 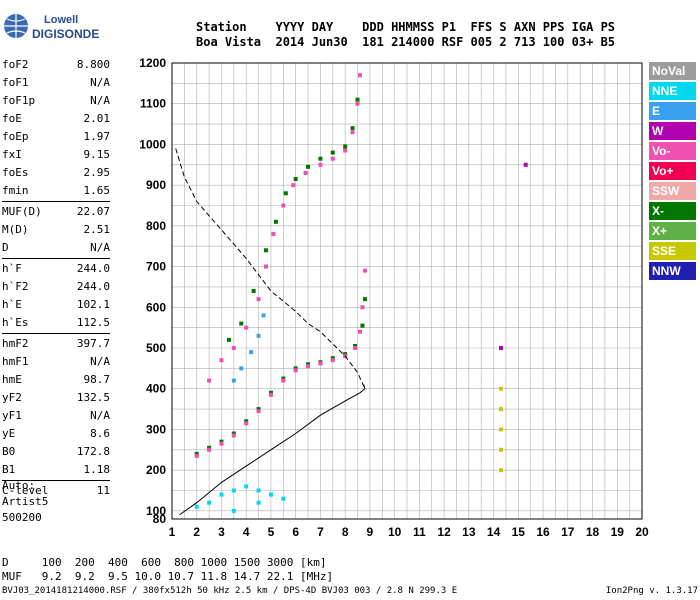 What do you see at coordinates (56, 344) in the screenshot?
I see `param-row: hmF2 397.7` at bounding box center [56, 344].